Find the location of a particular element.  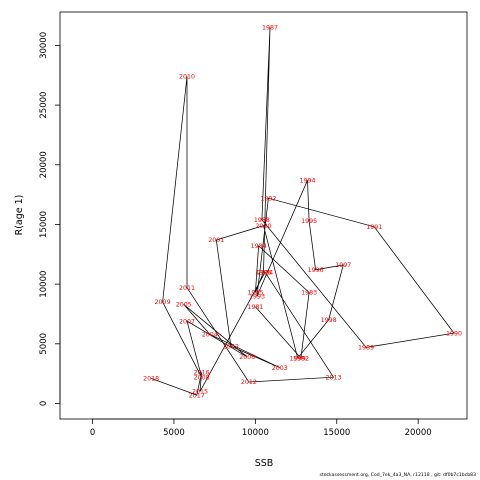

y-tick-label: 25000 is located at coordinates (44, 105).